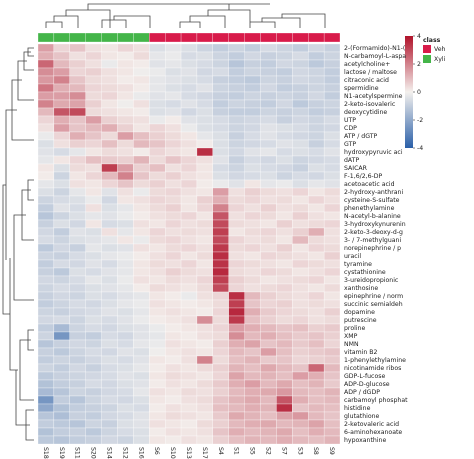  Describe the element at coordinates (185, 15) in the screenshot. I see `column-dendrogram` at that location.